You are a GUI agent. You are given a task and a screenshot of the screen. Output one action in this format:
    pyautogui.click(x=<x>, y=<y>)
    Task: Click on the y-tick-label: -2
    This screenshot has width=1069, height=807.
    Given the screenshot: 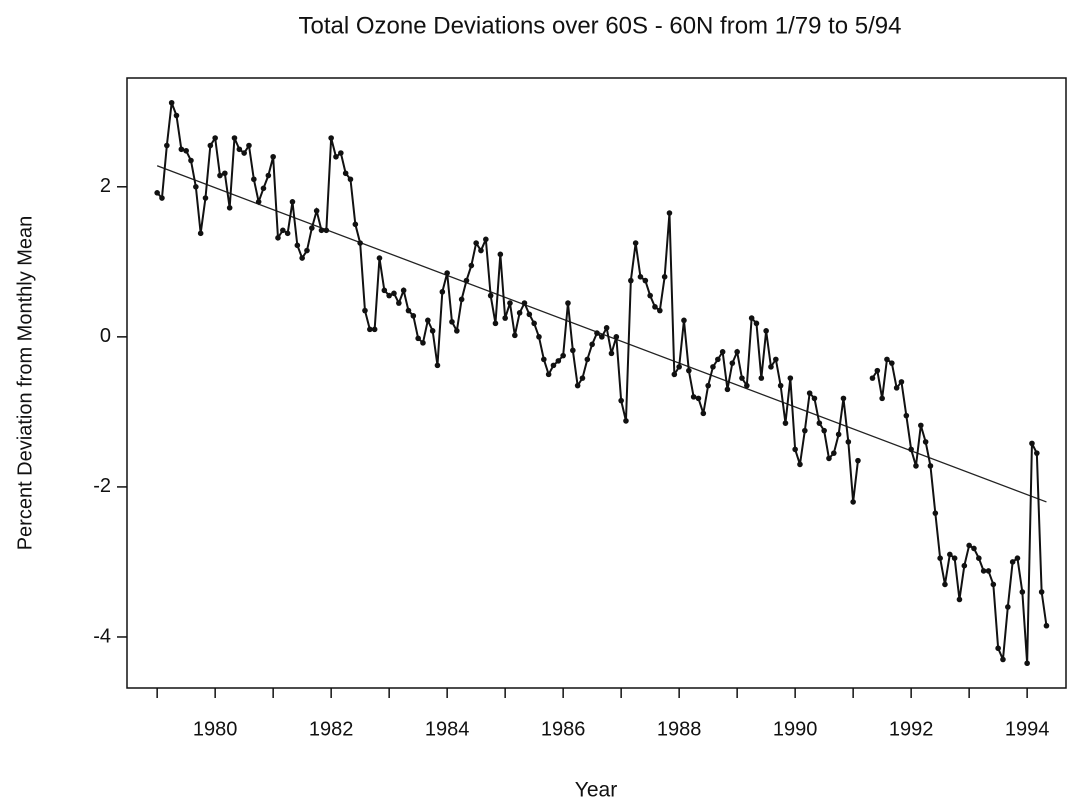 What is the action you would take?
    pyautogui.click(x=102, y=486)
    